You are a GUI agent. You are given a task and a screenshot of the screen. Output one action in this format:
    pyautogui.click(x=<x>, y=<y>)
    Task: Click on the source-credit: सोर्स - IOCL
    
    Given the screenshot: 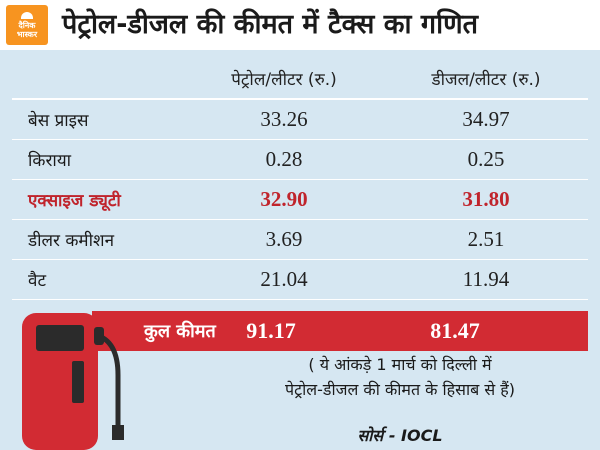 What is the action you would take?
    pyautogui.click(x=400, y=435)
    